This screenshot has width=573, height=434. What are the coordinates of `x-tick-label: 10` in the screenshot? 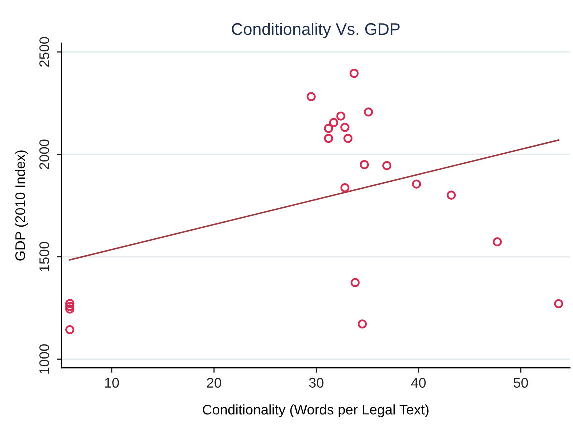 It's located at (112, 383).